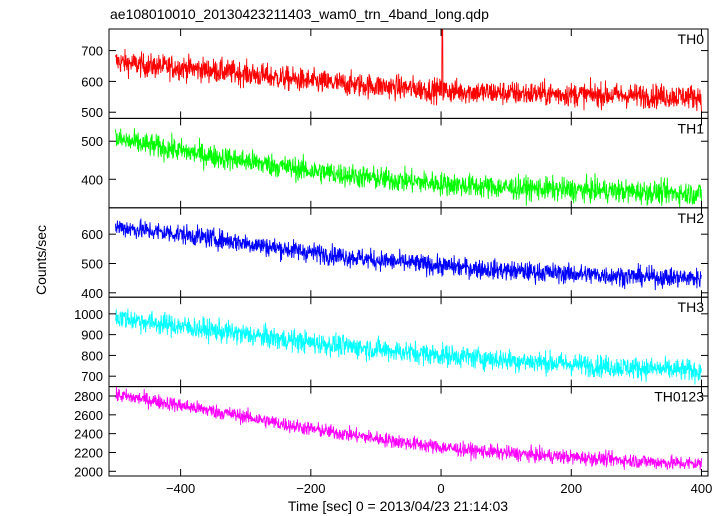  What do you see at coordinates (310, 488) in the screenshot?
I see `x-tick-label: −200` at bounding box center [310, 488].